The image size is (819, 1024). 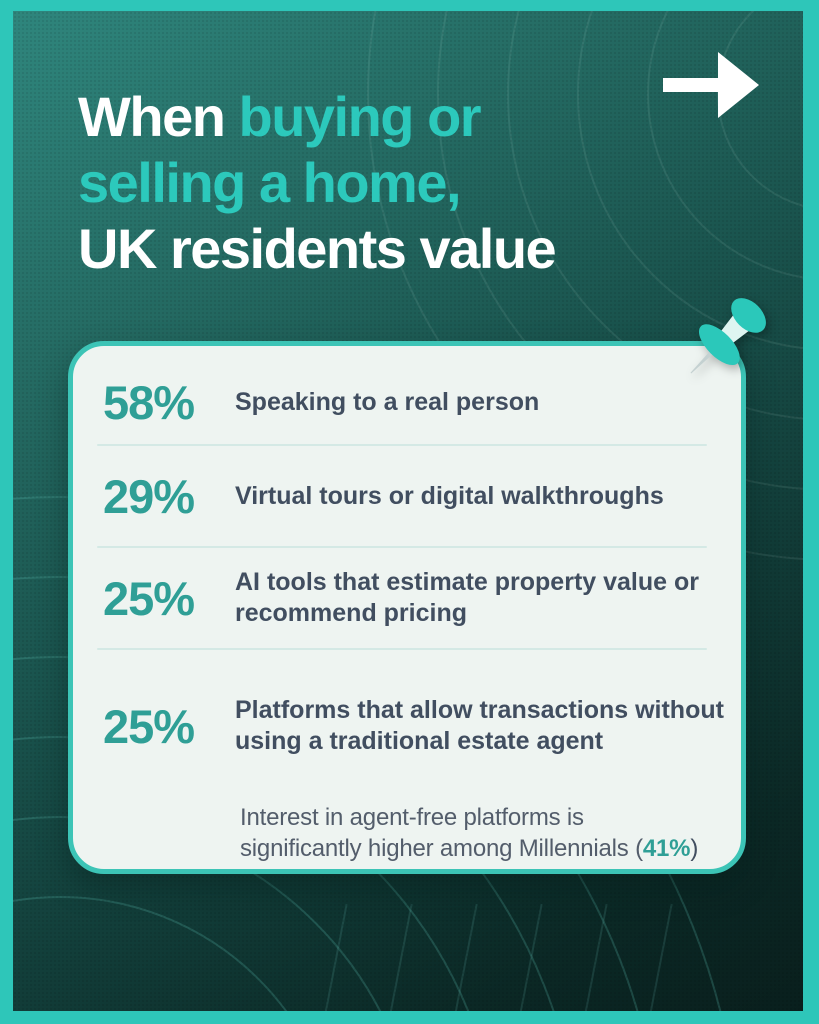 I want to click on title-text-white: UK residents value, so click(x=317, y=248).